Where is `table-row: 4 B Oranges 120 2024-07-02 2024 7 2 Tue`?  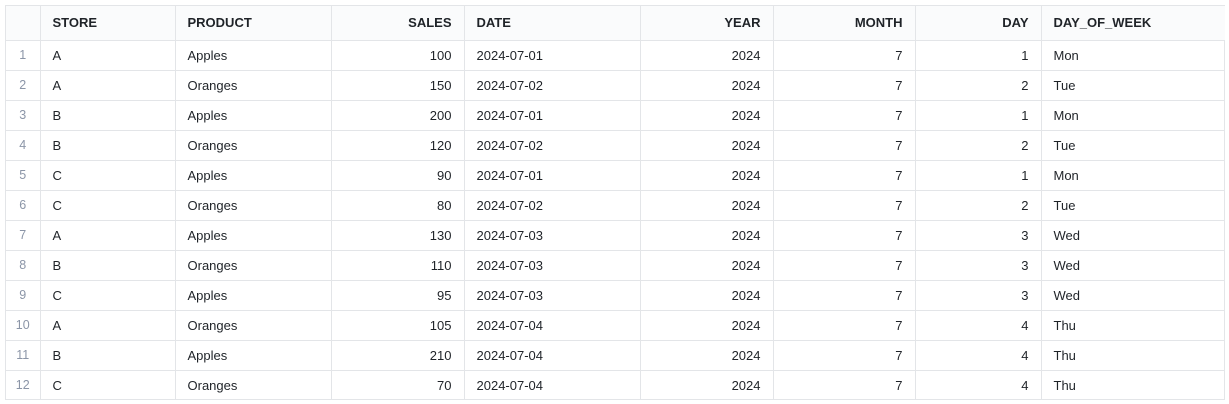
table-row: 4 B Oranges 120 2024-07-02 2024 7 2 Tue is located at coordinates (615, 145).